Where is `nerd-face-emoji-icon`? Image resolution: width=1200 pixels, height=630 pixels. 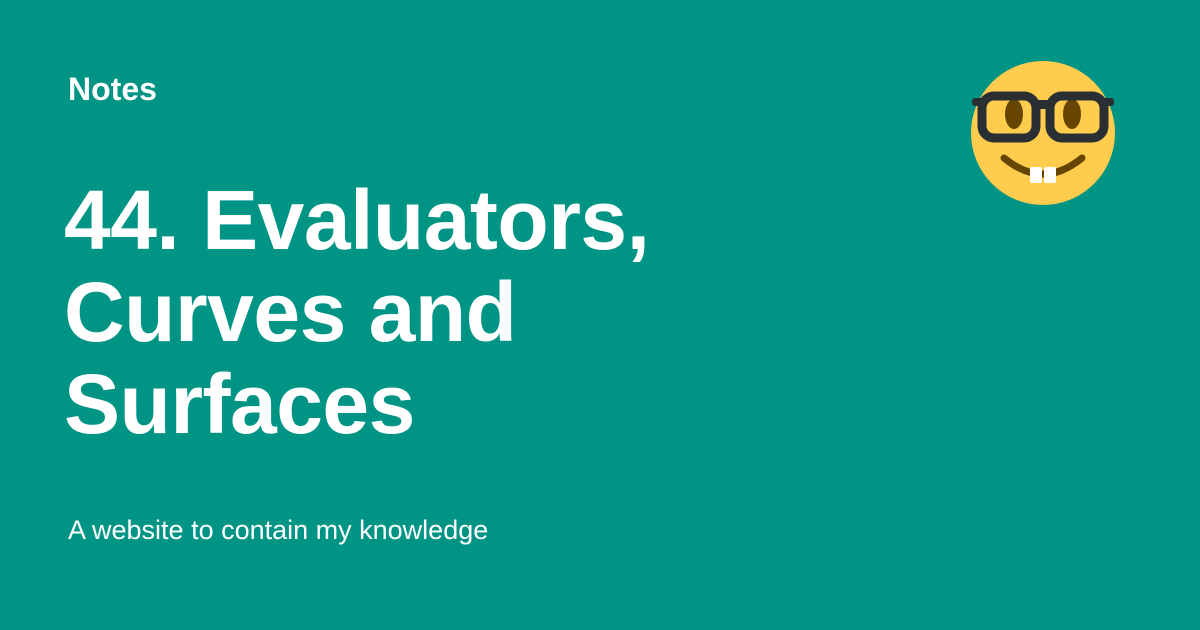
nerd-face-emoji-icon is located at coordinates (1043, 133).